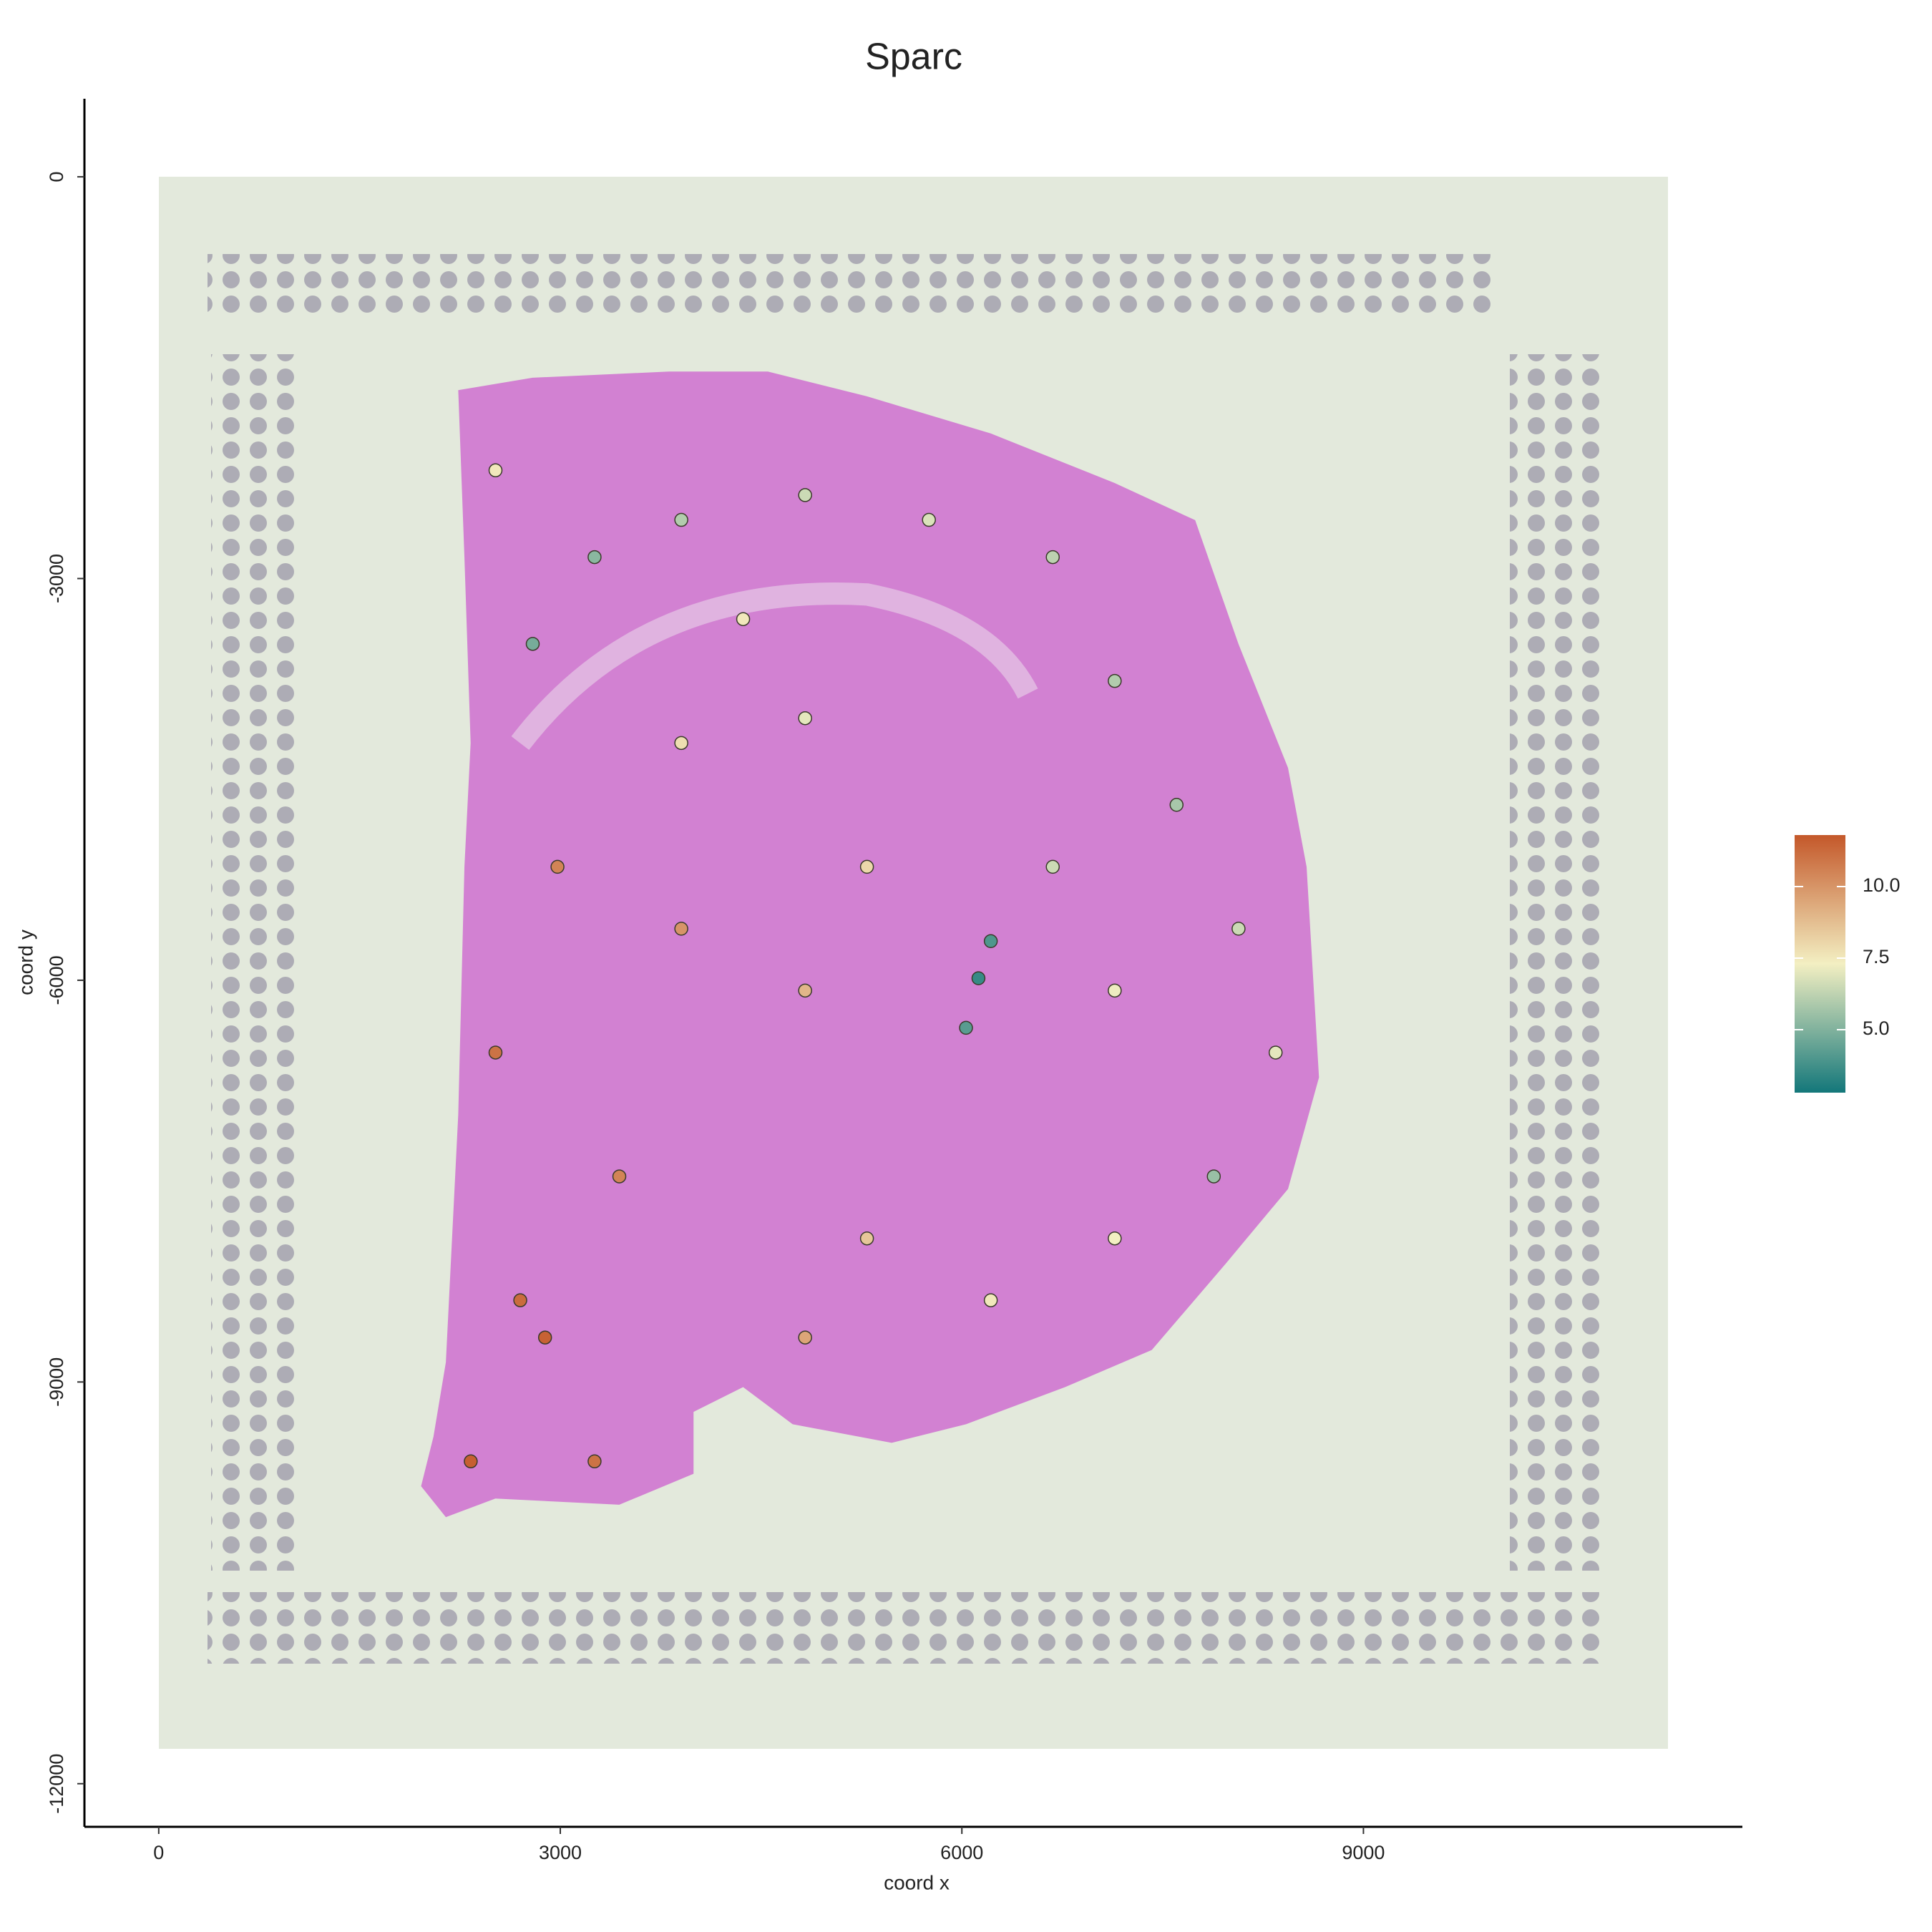  I want to click on y-tick-label: -12000, so click(56, 1784).